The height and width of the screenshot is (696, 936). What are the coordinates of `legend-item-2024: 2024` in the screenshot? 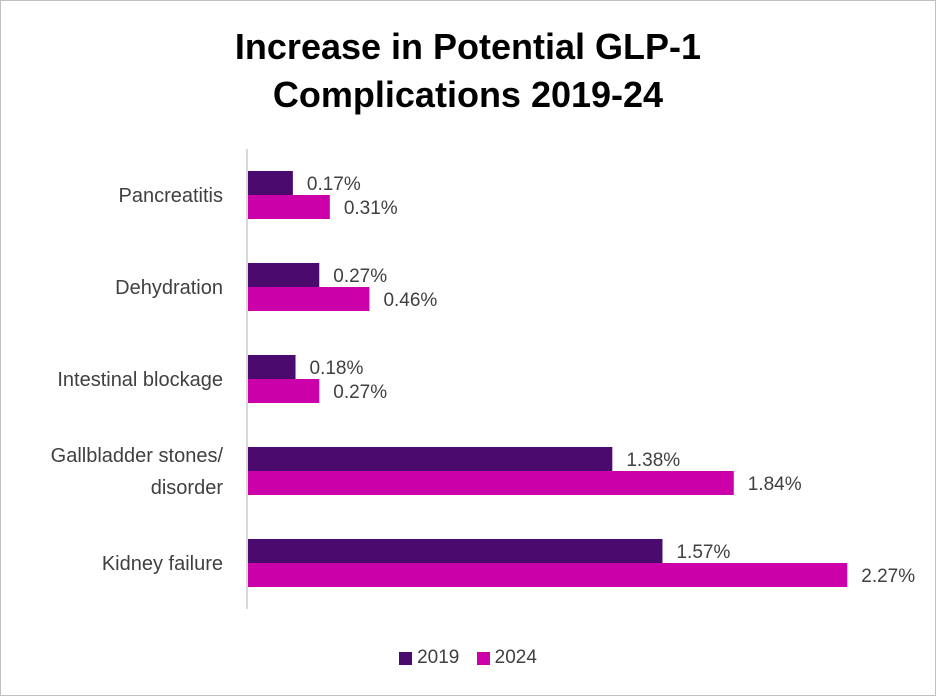 It's located at (506, 658).